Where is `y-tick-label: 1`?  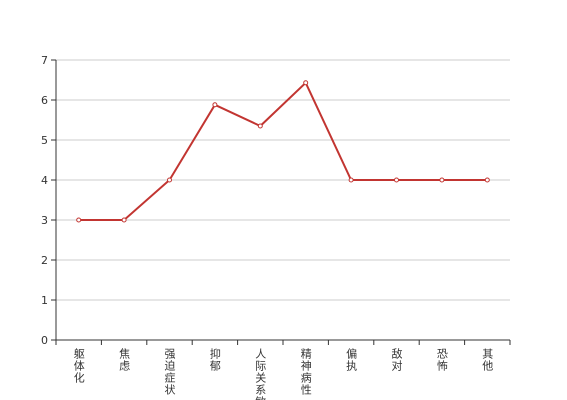 y-tick-label: 1 is located at coordinates (44, 300).